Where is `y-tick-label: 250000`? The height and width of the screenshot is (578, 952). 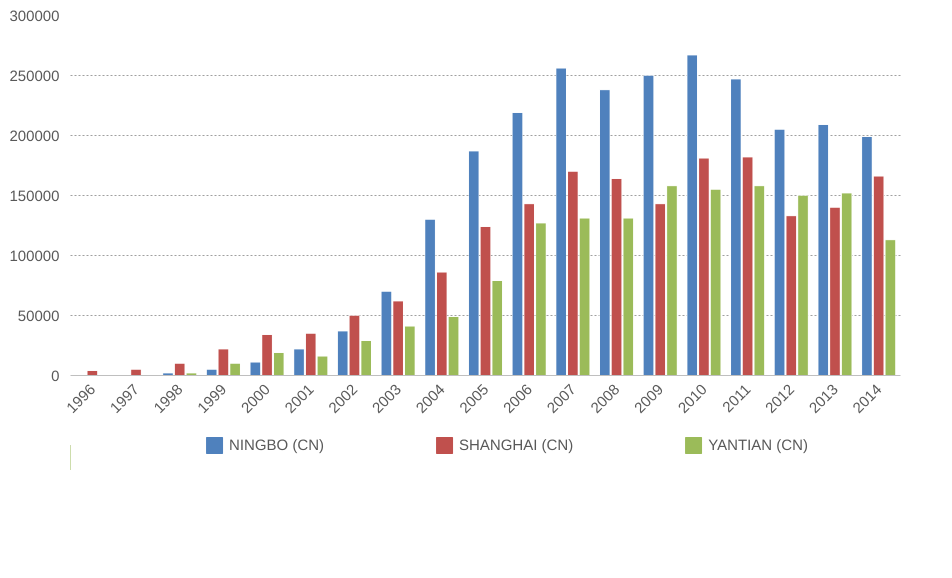
y-tick-label: 250000 is located at coordinates (34, 76).